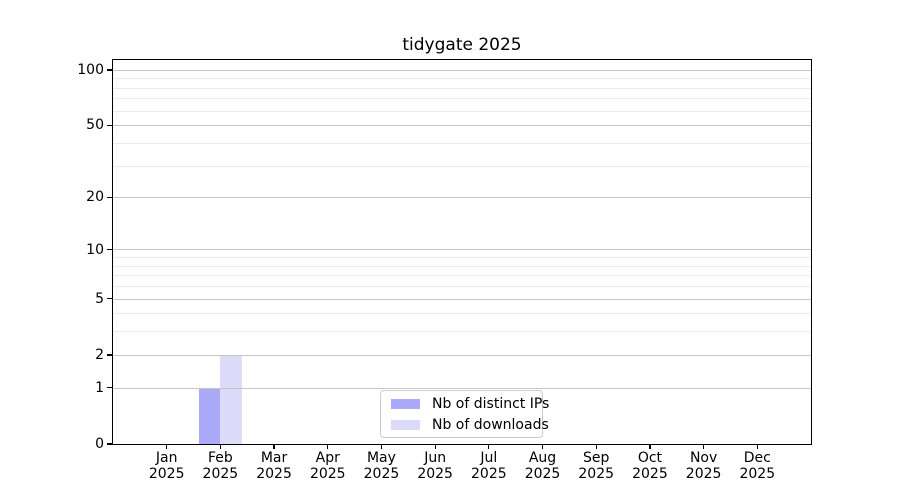  I want to click on legend-swatch-downloads, so click(405, 424).